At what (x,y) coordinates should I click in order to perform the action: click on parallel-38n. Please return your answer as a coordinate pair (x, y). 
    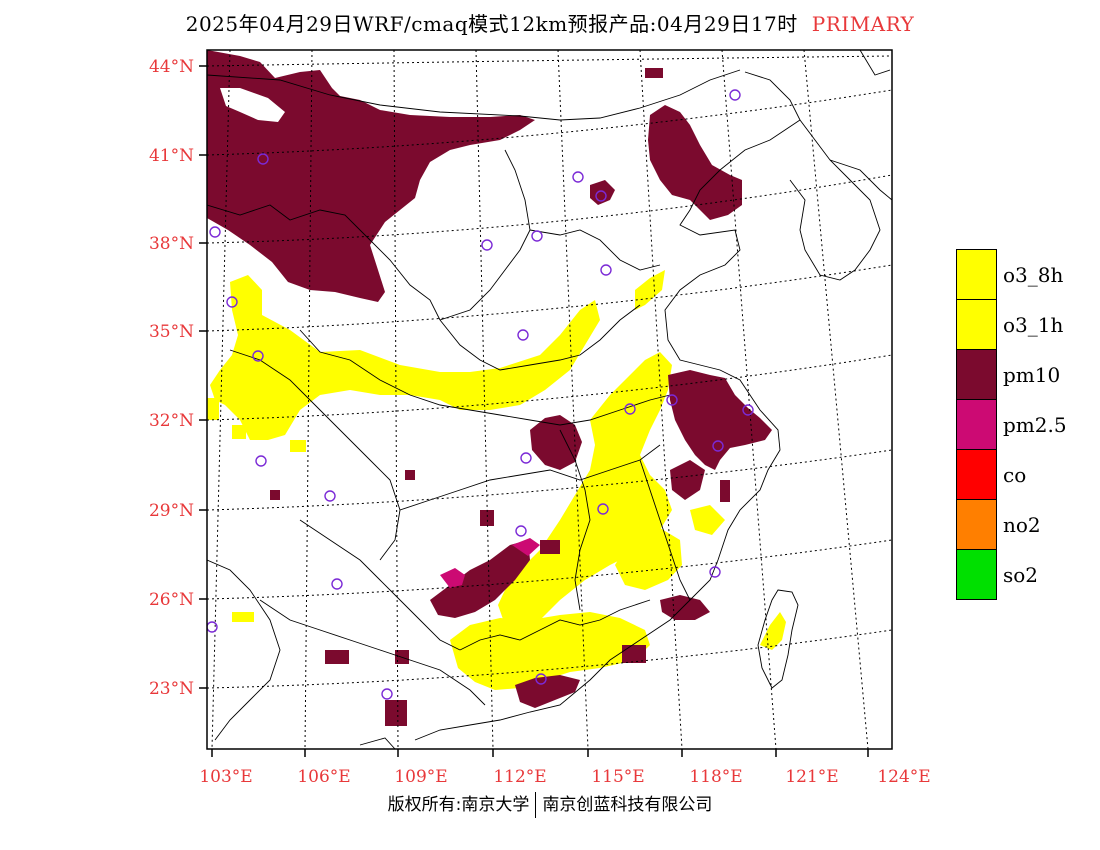
    Looking at the image, I should click on (549, 209).